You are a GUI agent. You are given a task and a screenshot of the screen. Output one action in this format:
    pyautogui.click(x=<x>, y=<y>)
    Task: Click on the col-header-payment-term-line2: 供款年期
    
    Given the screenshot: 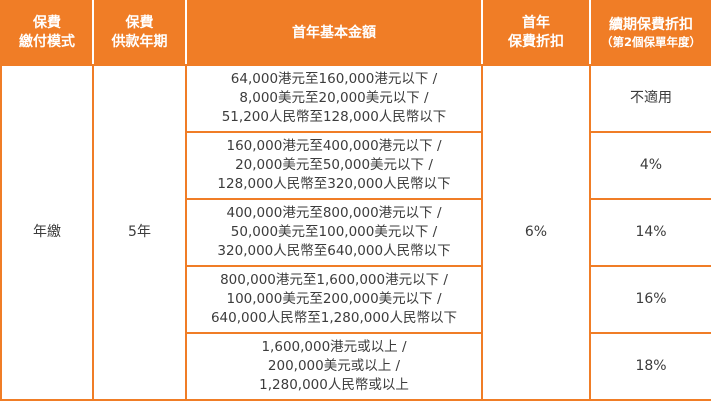 What is the action you would take?
    pyautogui.click(x=139, y=42)
    